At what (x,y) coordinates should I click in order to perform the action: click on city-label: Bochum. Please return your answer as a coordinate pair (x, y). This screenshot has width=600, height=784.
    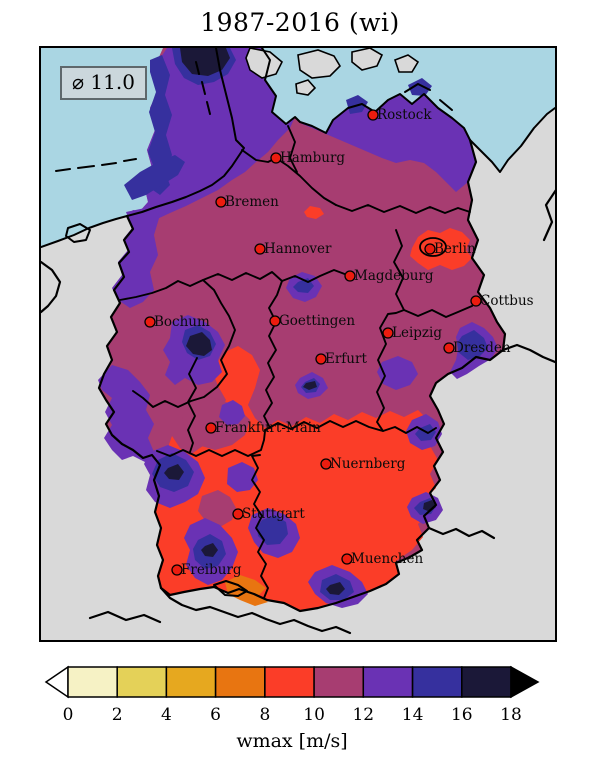
    Looking at the image, I should click on (182, 322).